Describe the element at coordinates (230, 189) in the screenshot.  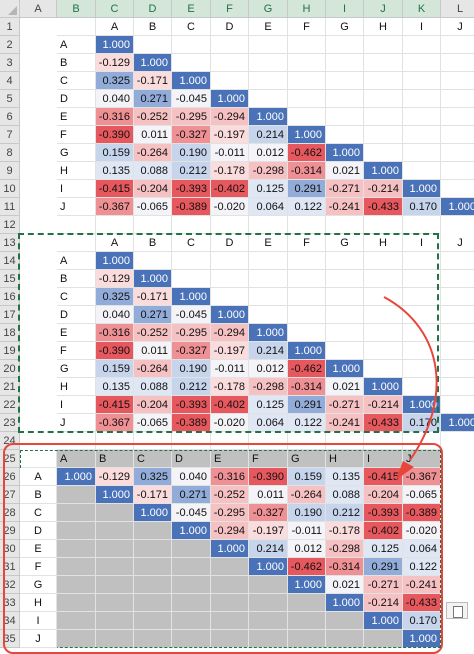
I see `matrix1-coef-cell: -0.402` at that location.